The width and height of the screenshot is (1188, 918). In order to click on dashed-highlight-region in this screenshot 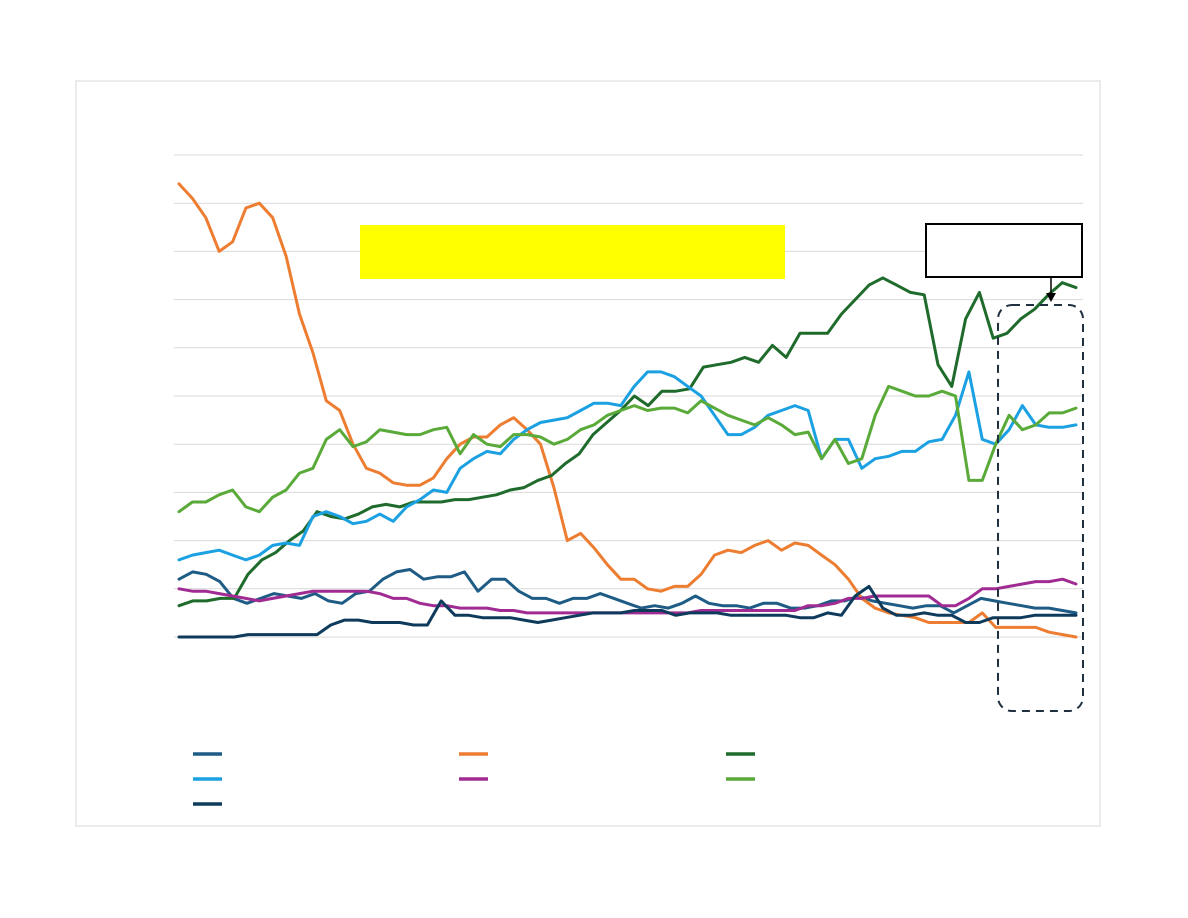, I will do `click(1040, 508)`.